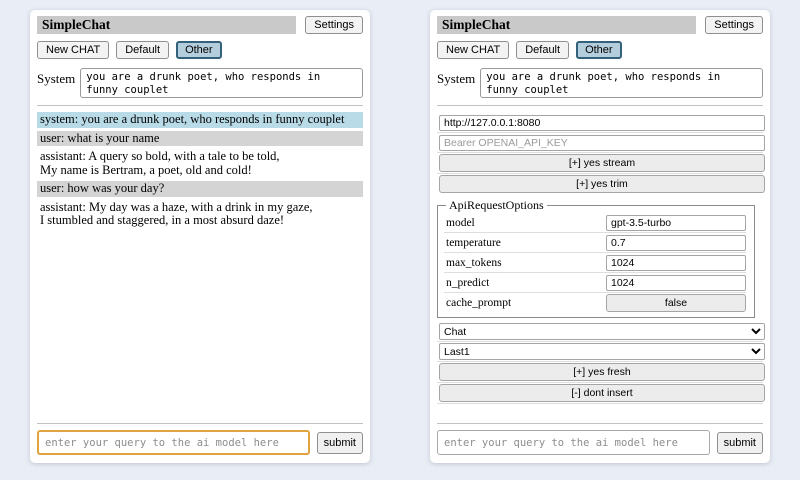 This screenshot has width=800, height=480. I want to click on cache-prompt-label: cache_prompt, so click(479, 303).